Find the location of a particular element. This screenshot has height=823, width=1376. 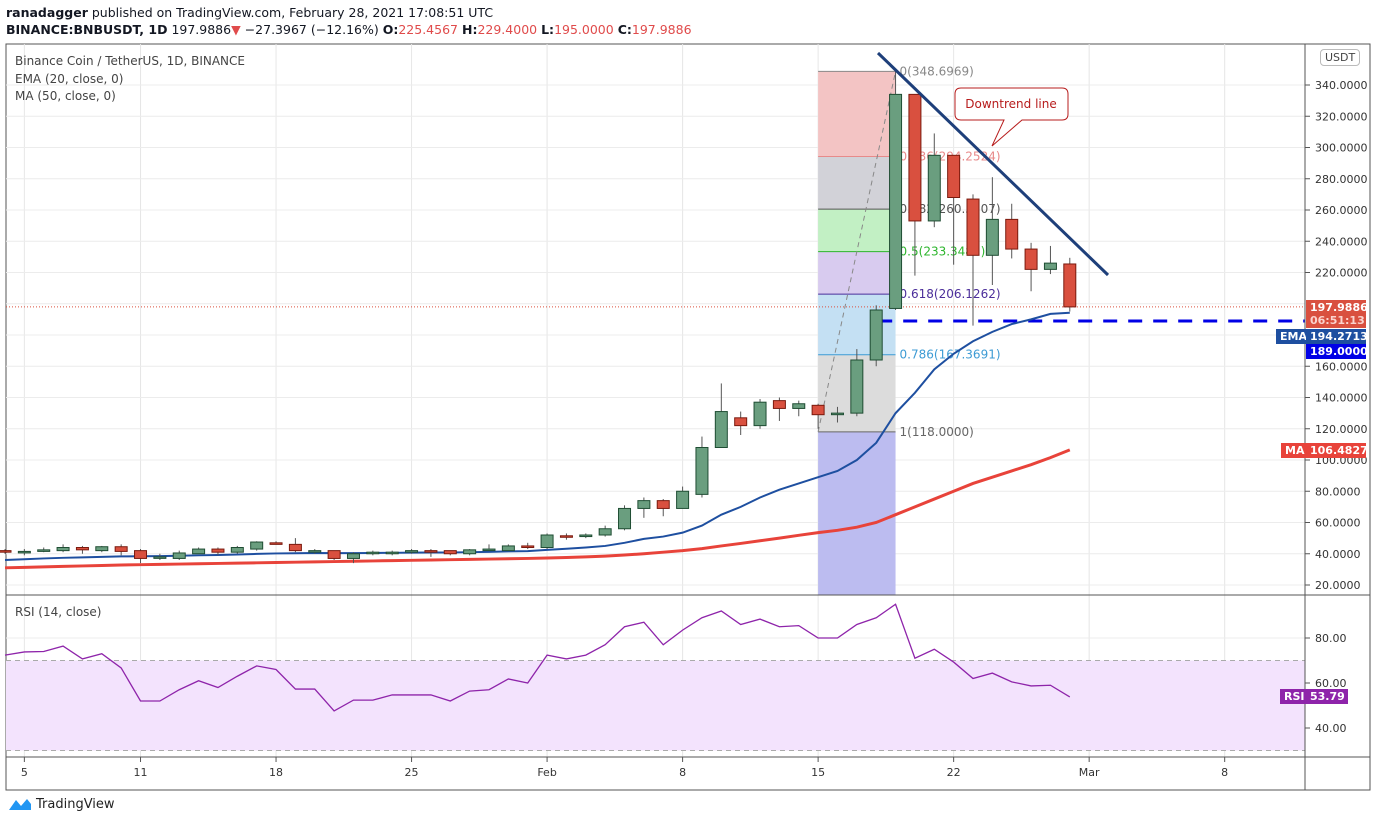

price-tick-label: 40.0000 is located at coordinates (1338, 554).